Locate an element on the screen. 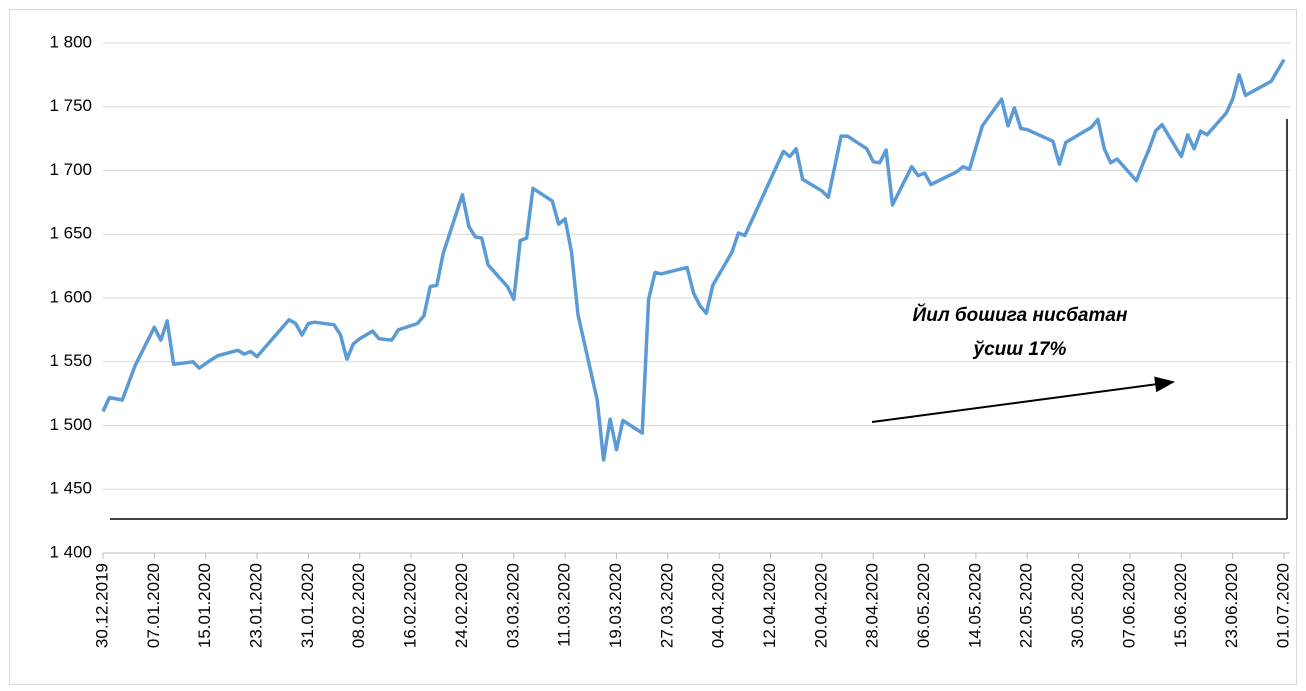 This screenshot has height=691, width=1306. x-tick-label: 30.12.2019 is located at coordinates (101, 605).